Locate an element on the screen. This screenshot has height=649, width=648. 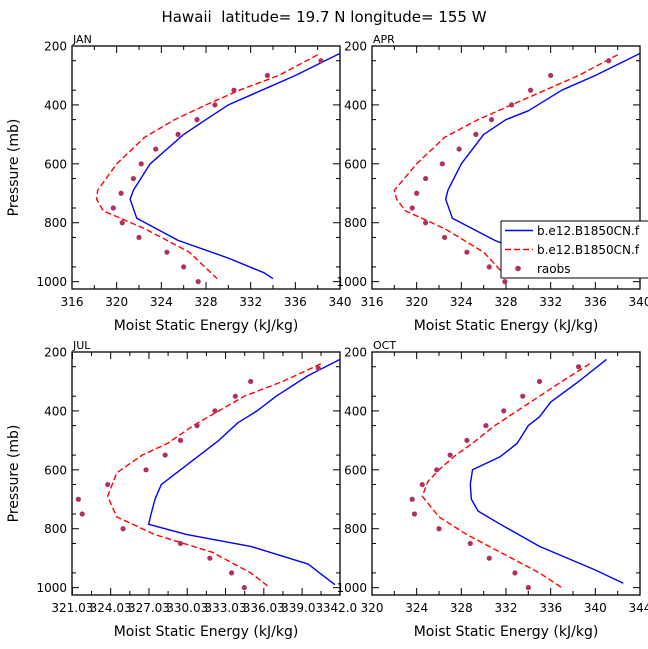
x-tick-label: 324 is located at coordinates (161, 302).